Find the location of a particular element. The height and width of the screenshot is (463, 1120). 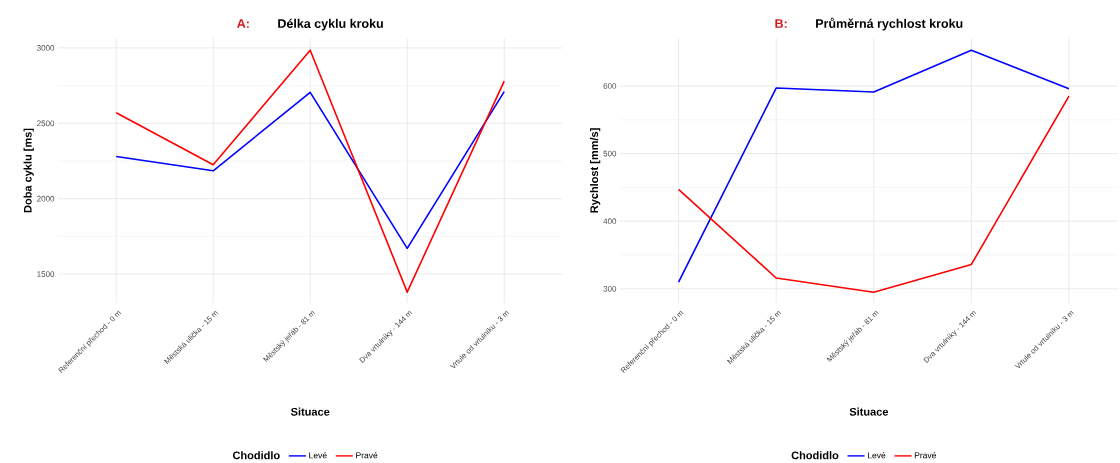

text: A: is located at coordinates (243, 23).